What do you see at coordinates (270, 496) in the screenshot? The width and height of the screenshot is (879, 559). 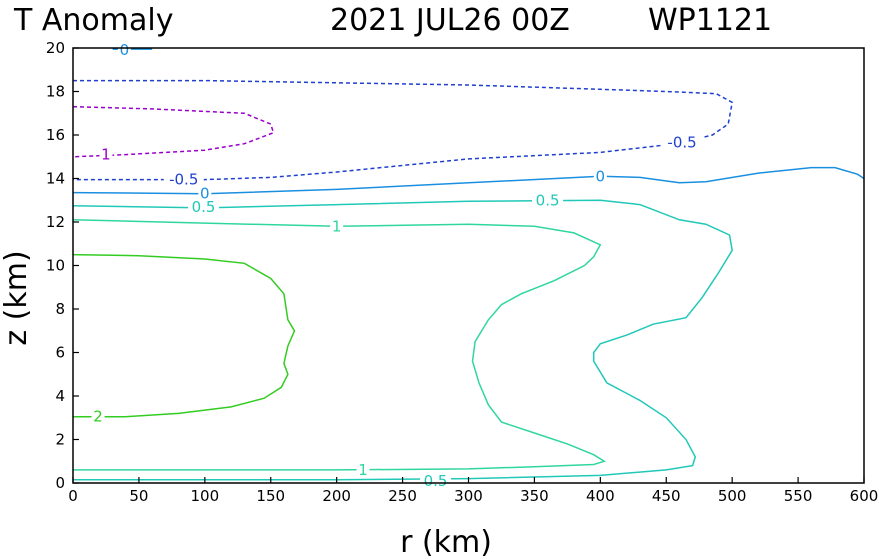 I see `x-tick-label: 150` at bounding box center [270, 496].